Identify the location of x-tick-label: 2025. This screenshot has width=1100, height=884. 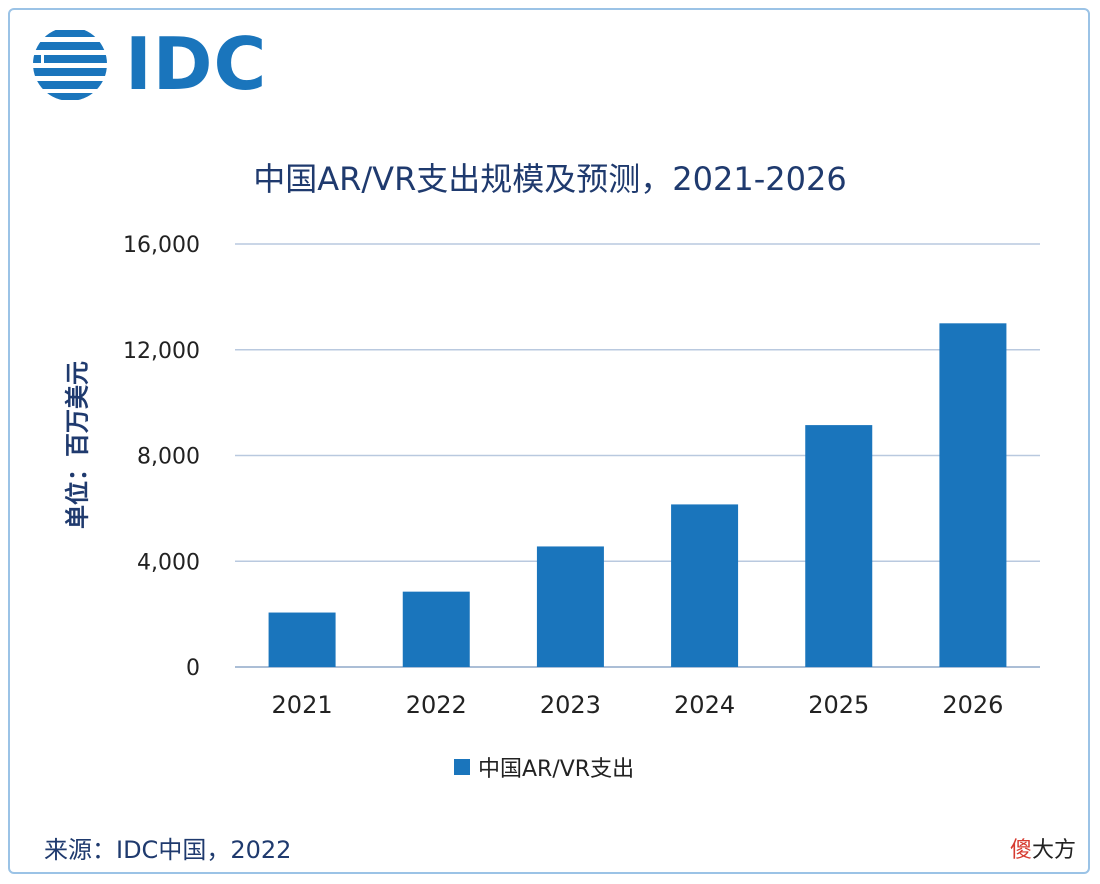
(838, 705).